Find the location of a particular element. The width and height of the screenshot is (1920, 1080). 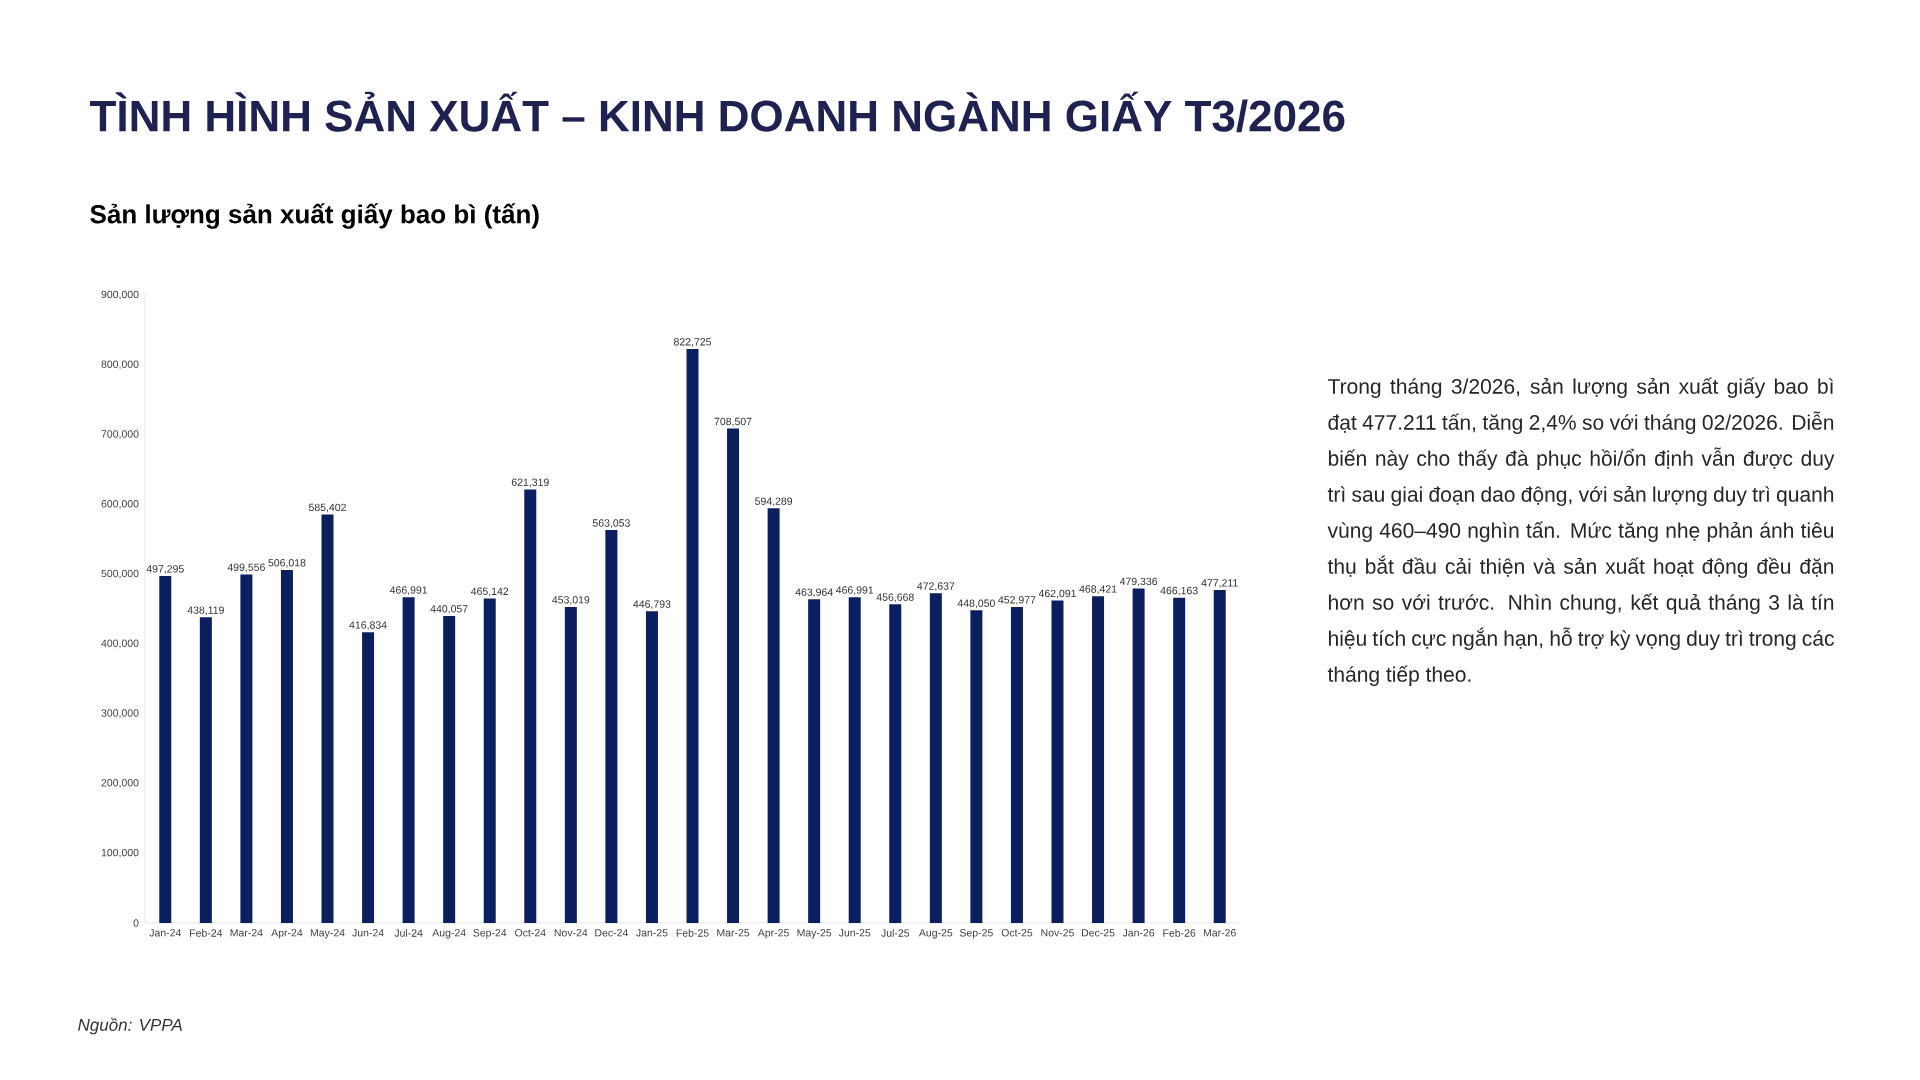

x-tick-label: Jan-24 is located at coordinates (165, 933).